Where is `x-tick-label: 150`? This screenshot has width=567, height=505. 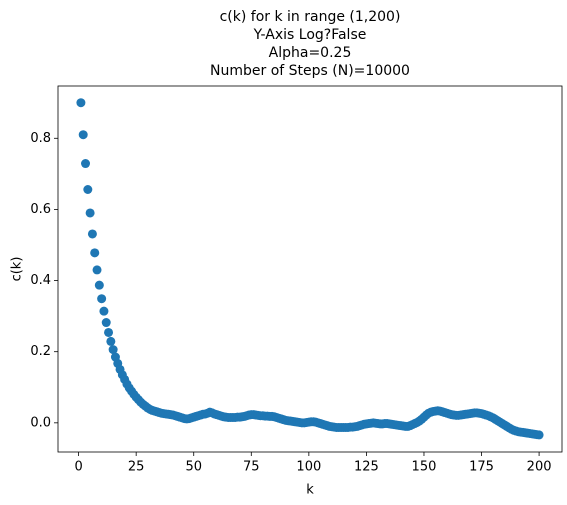 x-tick-label: 150 is located at coordinates (424, 467).